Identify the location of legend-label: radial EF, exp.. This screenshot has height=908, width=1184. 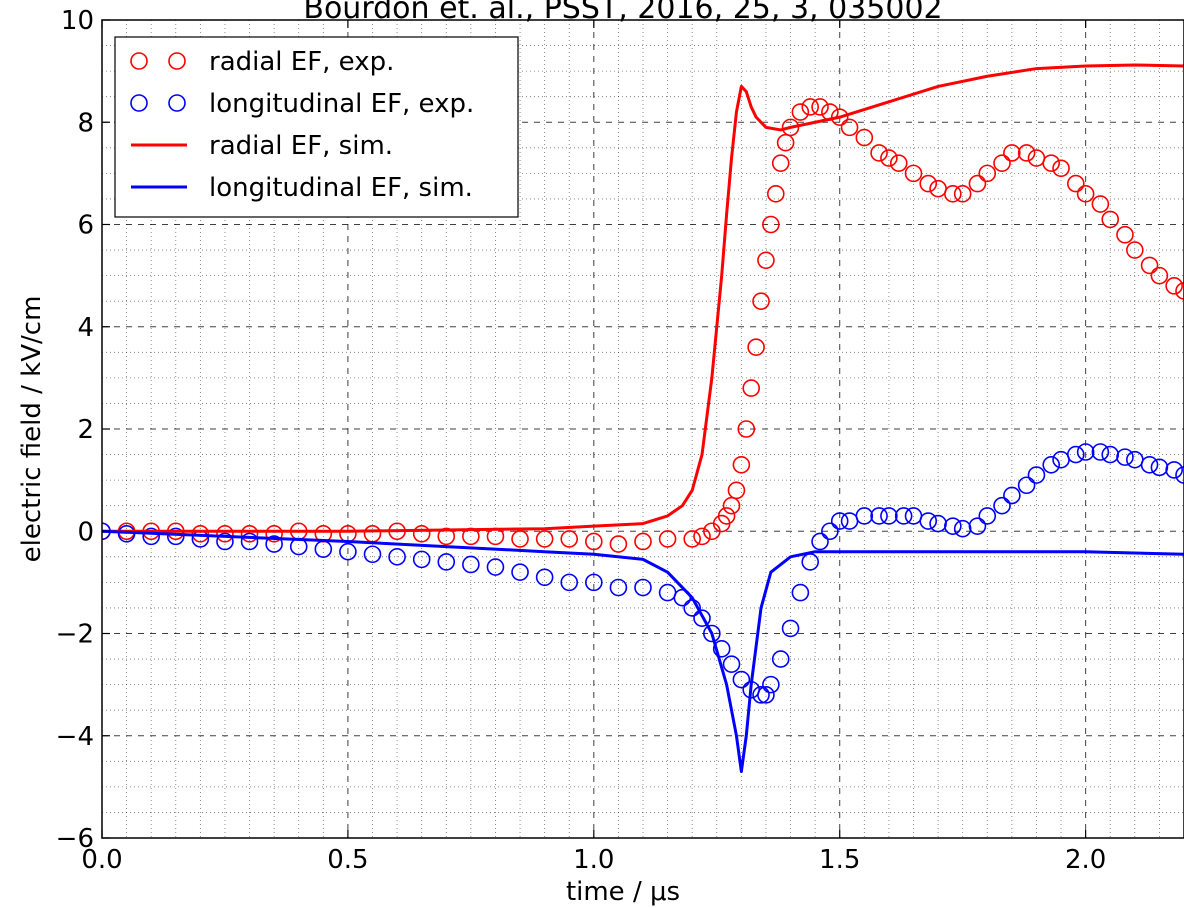
(301, 62).